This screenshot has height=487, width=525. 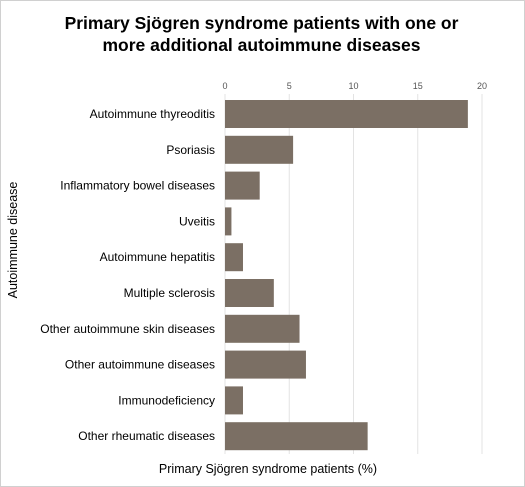 I want to click on chart-title-line-2: more additional autoimmune diseases, so click(x=261, y=45).